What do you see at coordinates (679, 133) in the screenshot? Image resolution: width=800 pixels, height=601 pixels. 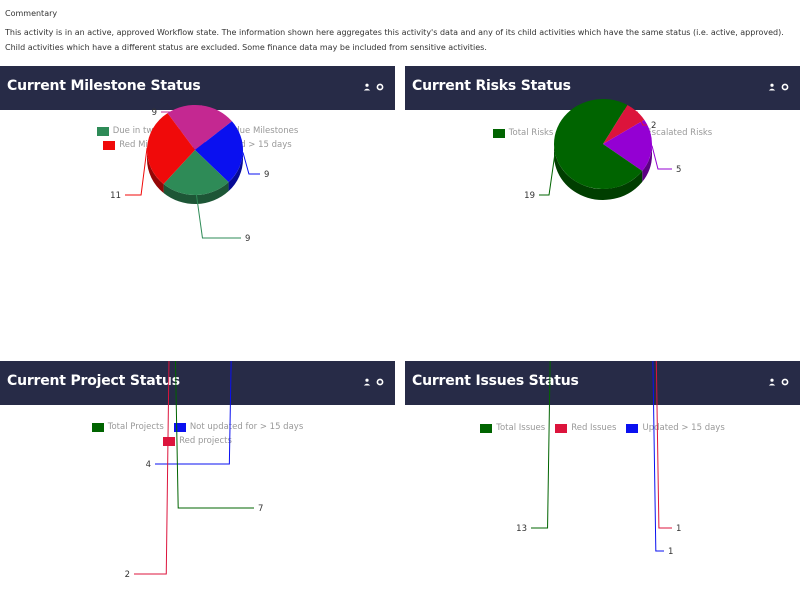 I see `legend-label: Escalated Risks` at bounding box center [679, 133].